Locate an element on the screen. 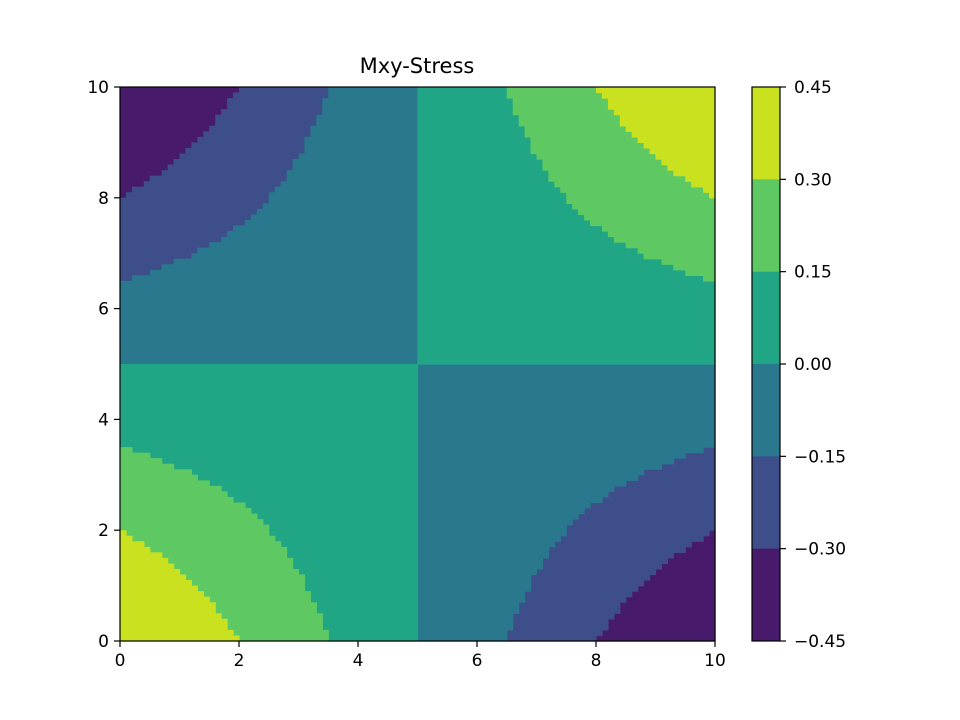 This screenshot has width=960, height=720. x-tick-label: 4 is located at coordinates (358, 661).